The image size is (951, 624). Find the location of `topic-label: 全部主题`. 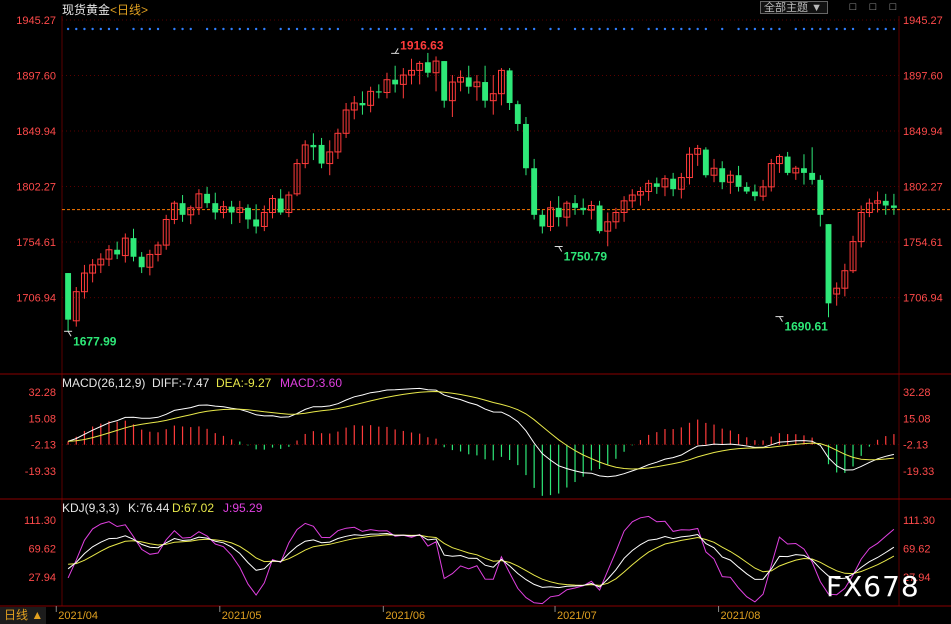

topic-label: 全部主题 is located at coordinates (786, 8).